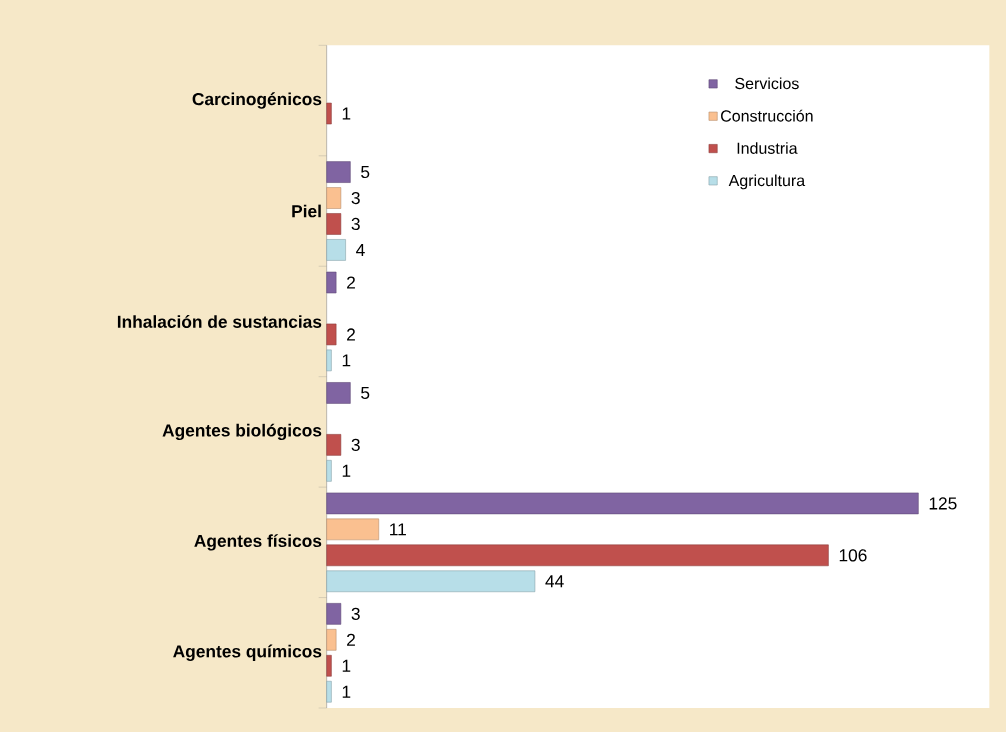 Image resolution: width=1006 pixels, height=732 pixels. What do you see at coordinates (242, 432) in the screenshot?
I see `y-tick-label: Agentes biológicos` at bounding box center [242, 432].